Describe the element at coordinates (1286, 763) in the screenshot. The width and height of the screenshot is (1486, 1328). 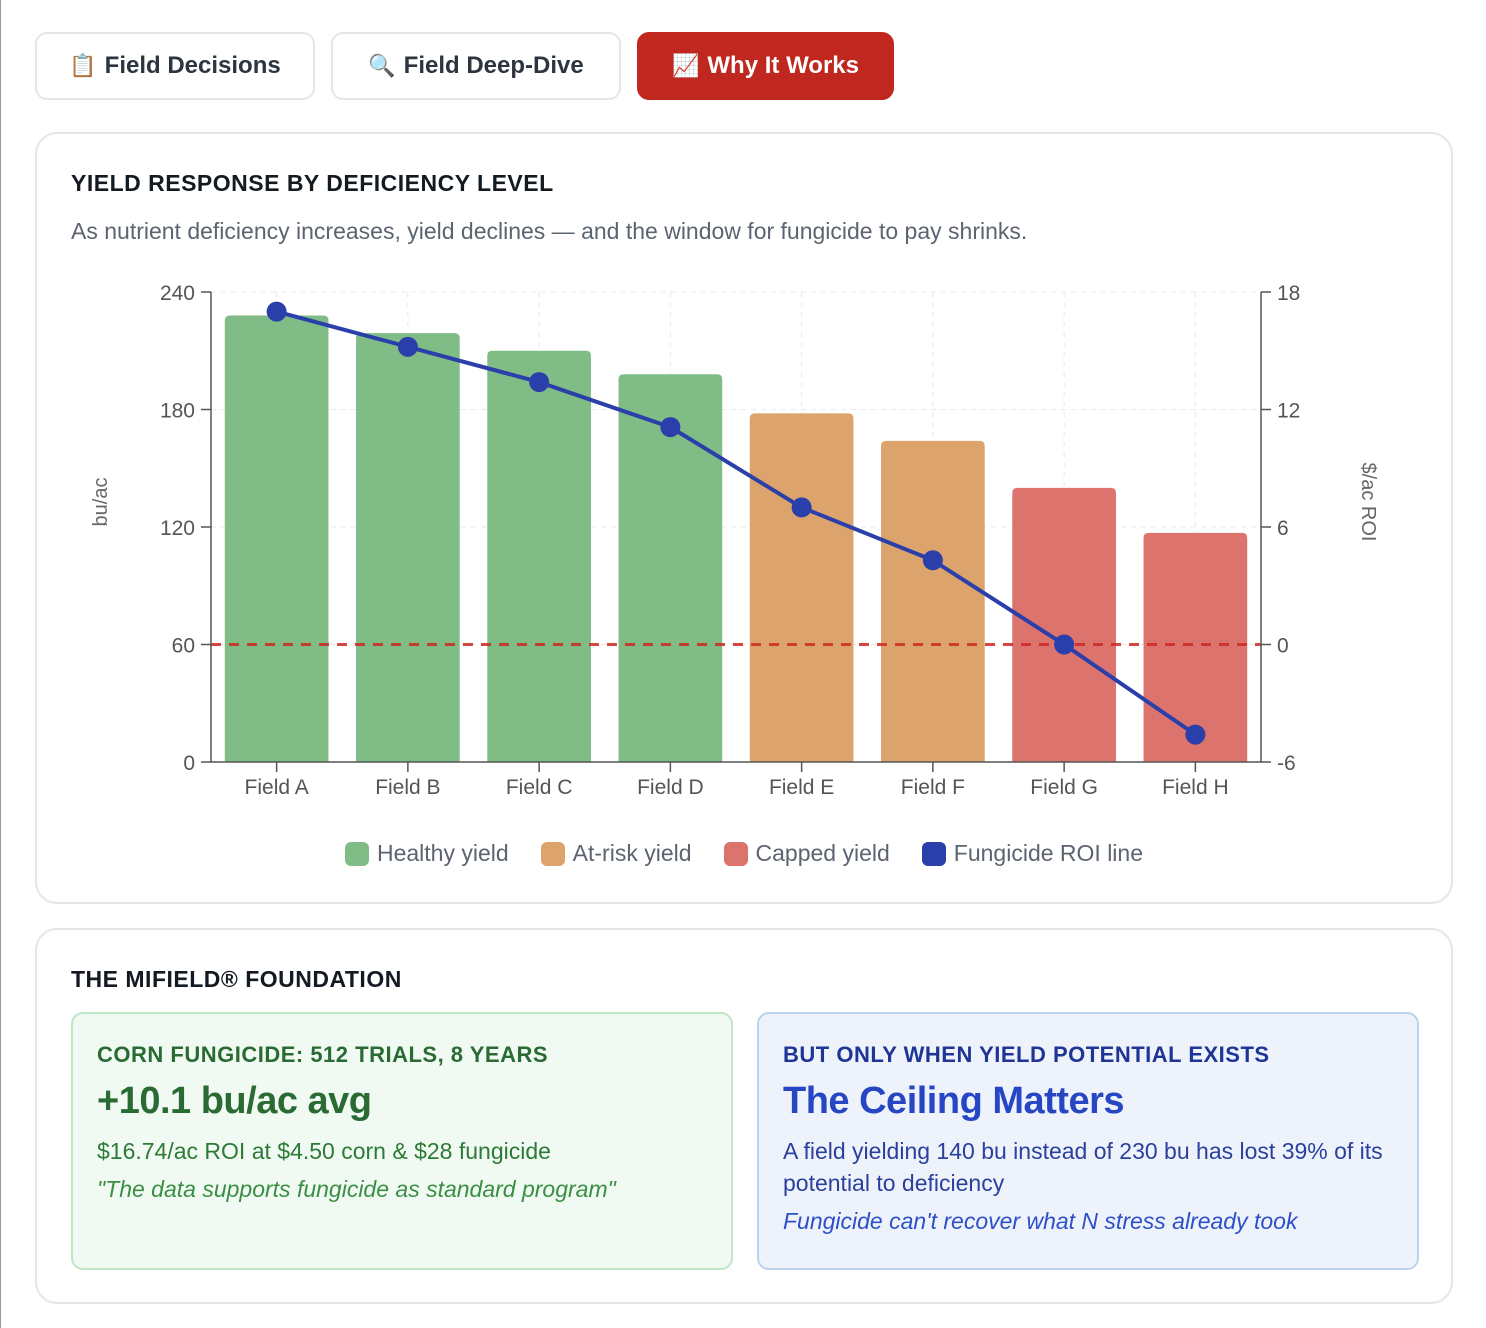
I see `y2-tick-label: -6` at that location.